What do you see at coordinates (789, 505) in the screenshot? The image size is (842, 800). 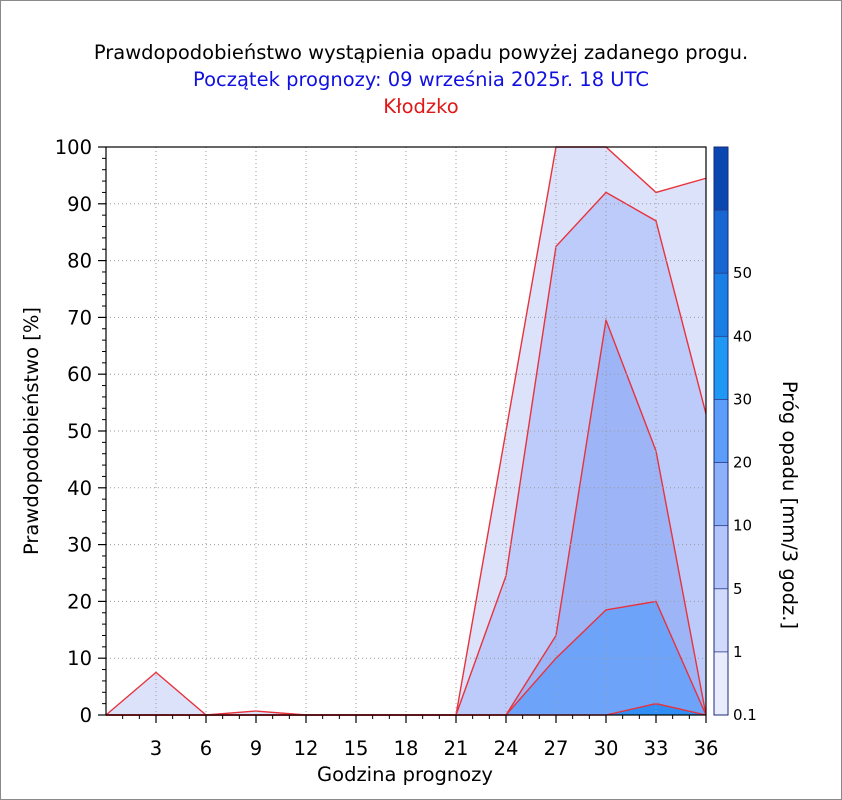 I see `colorbar-label: Próg opadu [mm/3 godz.]` at bounding box center [789, 505].